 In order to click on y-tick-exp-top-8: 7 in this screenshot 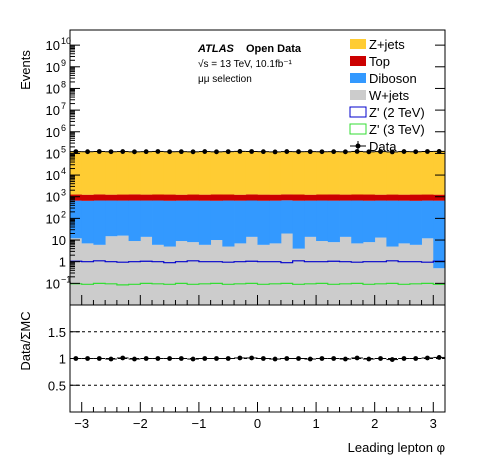, I will do `click(63, 106)`.